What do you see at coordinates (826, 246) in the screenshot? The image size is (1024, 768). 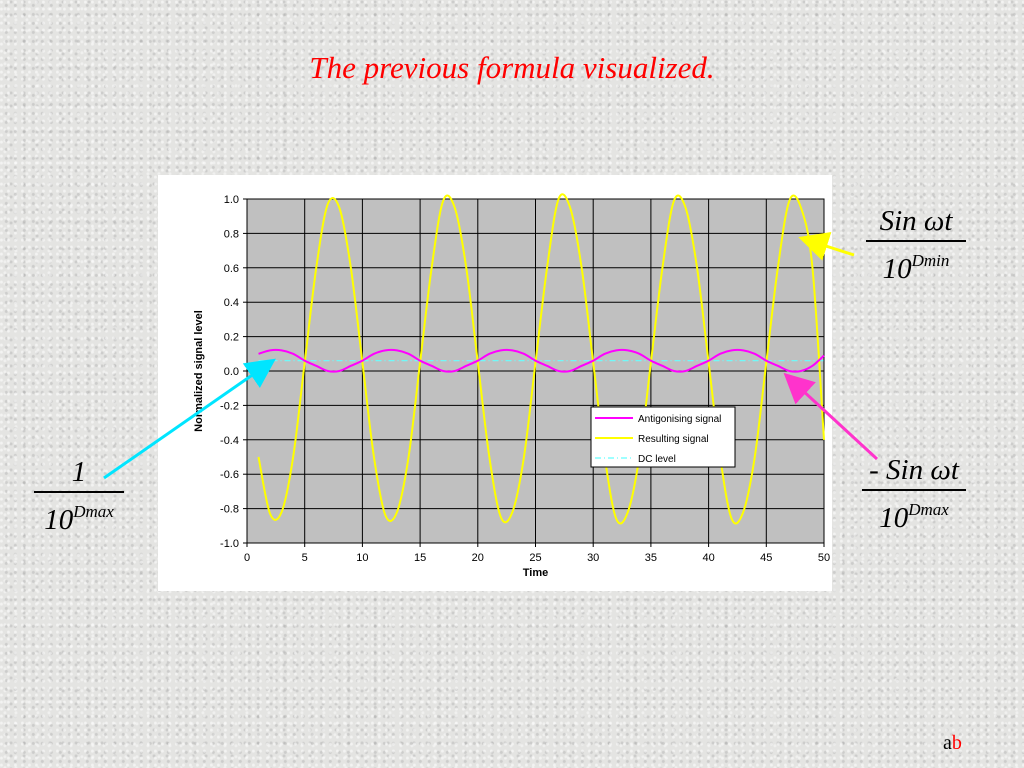 I see `arrow-resulting-signal` at bounding box center [826, 246].